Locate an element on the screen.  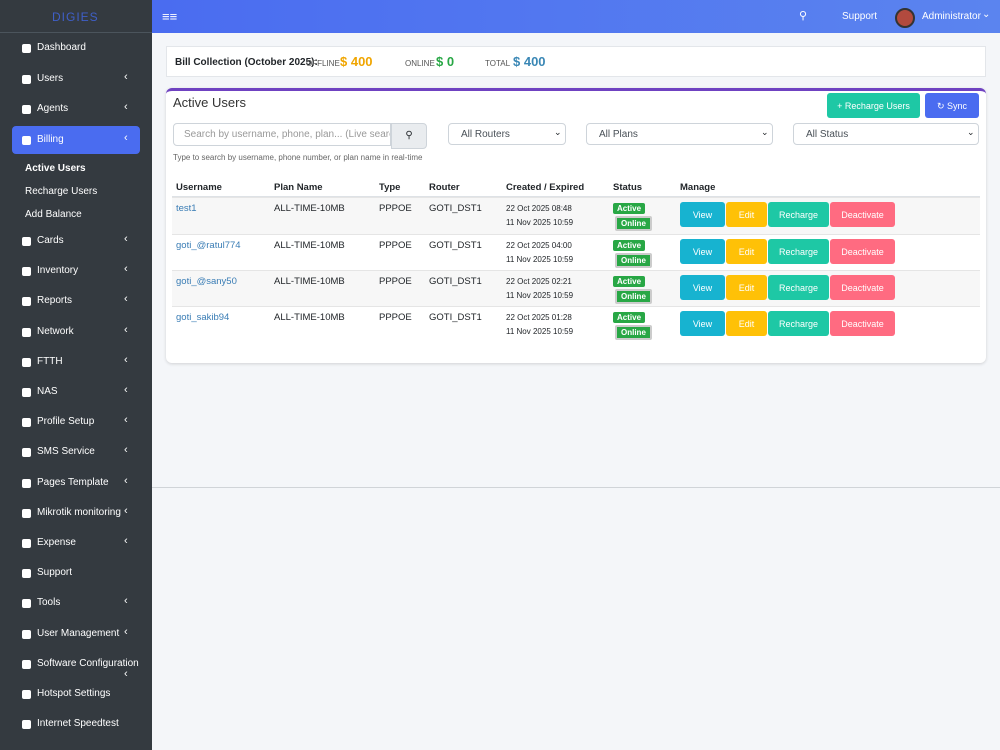
menu-item: Expense is located at coordinates (56, 542).